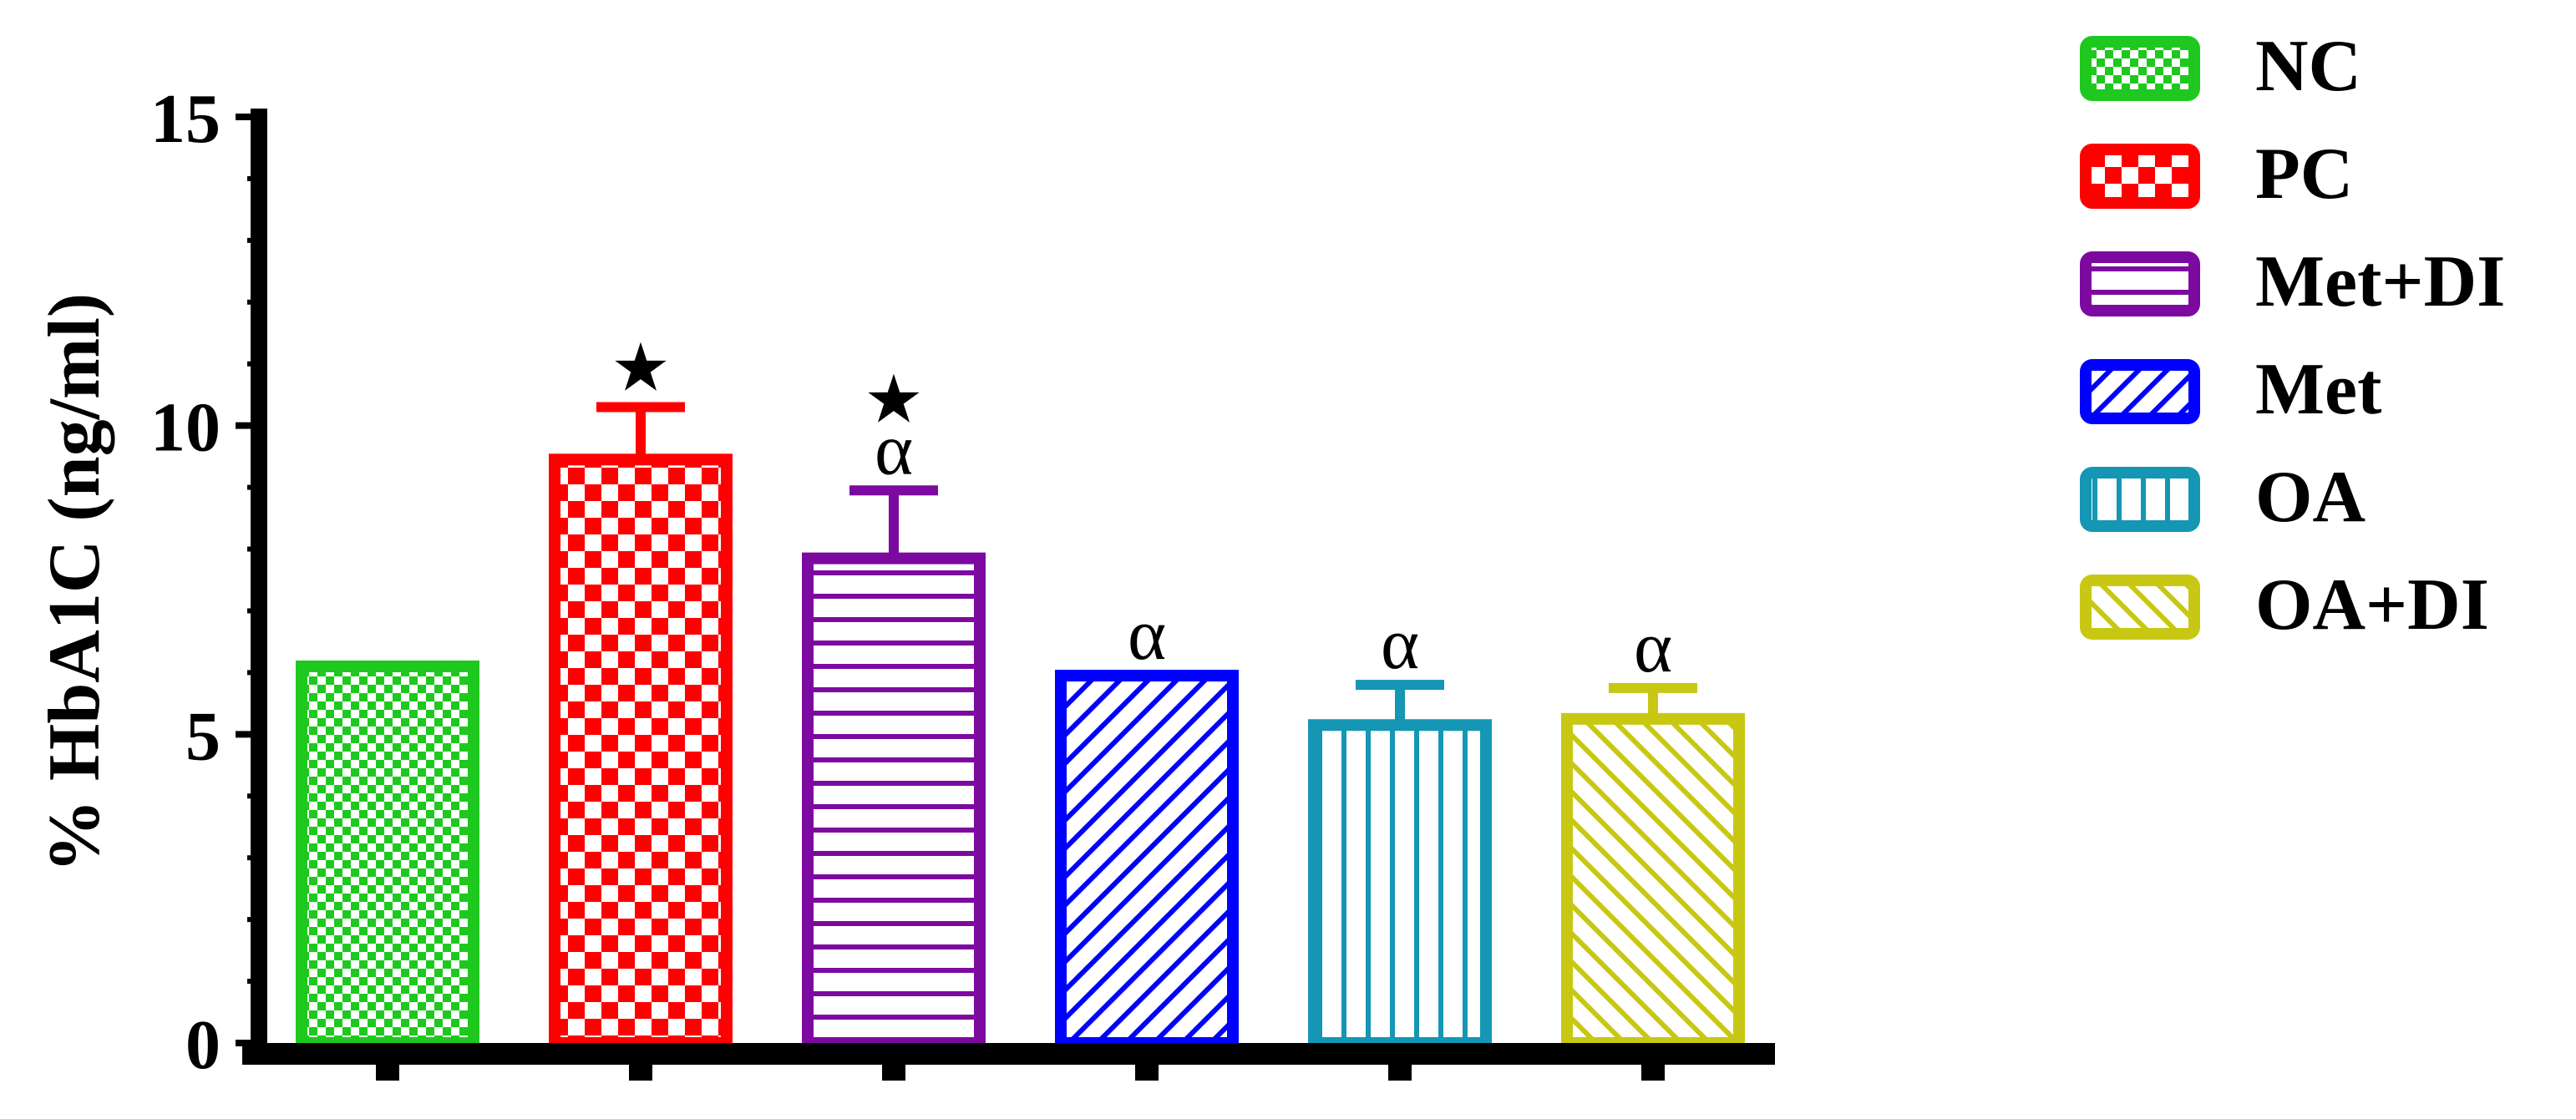 Image resolution: width=2576 pixels, height=1119 pixels. I want to click on legend-item-met-plus-di: Met+DI, so click(2292, 281).